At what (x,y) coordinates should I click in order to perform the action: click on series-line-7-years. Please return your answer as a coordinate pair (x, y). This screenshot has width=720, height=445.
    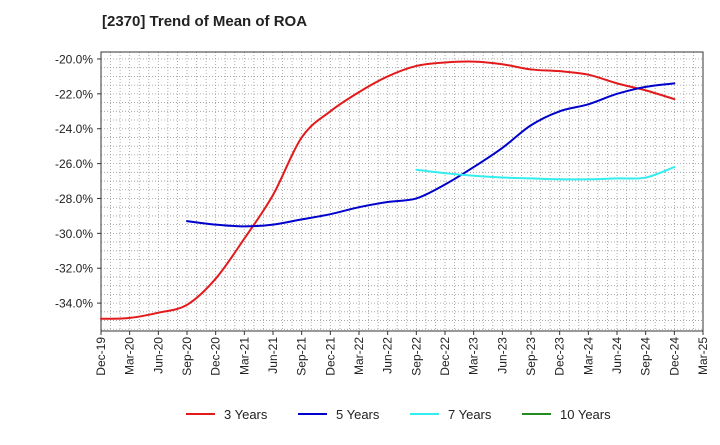
    Looking at the image, I should click on (545, 173).